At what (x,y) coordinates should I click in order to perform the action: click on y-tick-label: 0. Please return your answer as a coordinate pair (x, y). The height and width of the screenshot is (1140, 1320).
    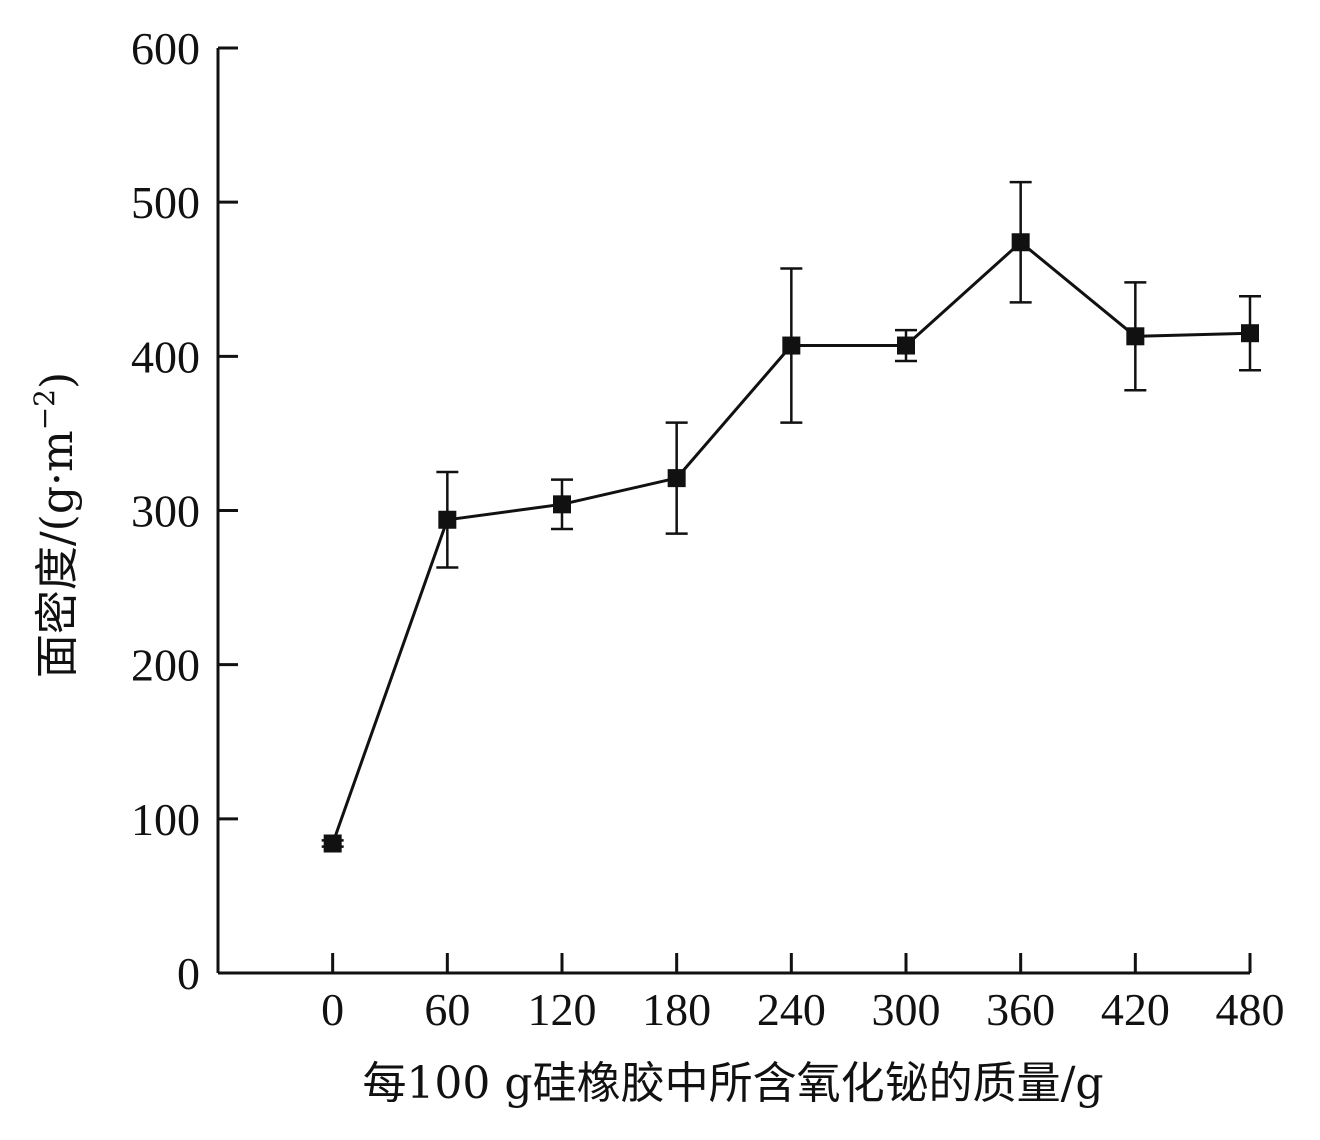
    Looking at the image, I should click on (188, 973).